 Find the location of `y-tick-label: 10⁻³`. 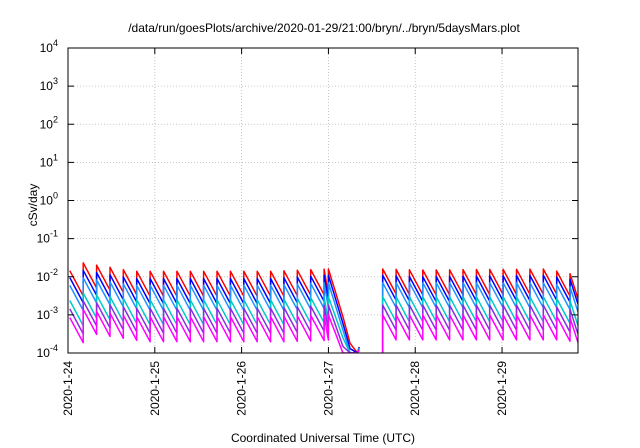

y-tick-label: 10⁻³ is located at coordinates (47, 313).